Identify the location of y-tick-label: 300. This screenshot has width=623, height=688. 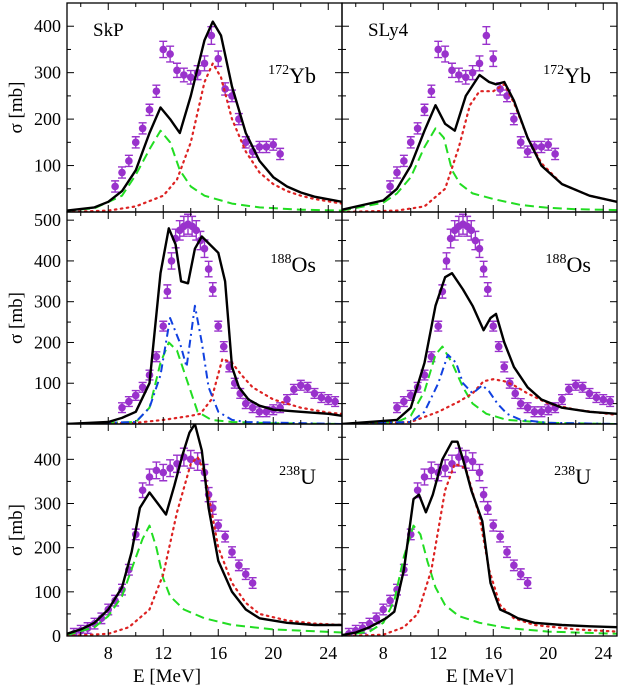
(47, 73).